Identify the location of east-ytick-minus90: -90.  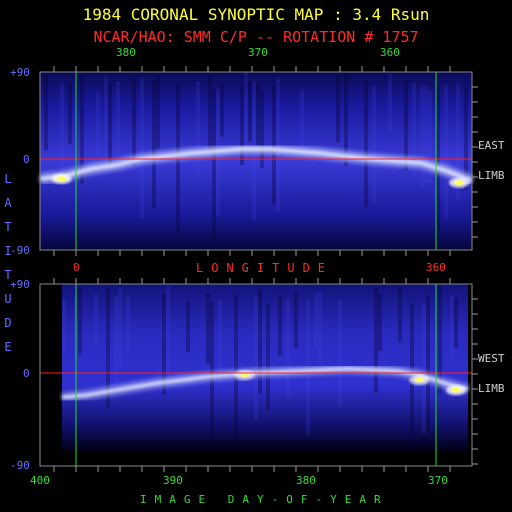
(20, 250).